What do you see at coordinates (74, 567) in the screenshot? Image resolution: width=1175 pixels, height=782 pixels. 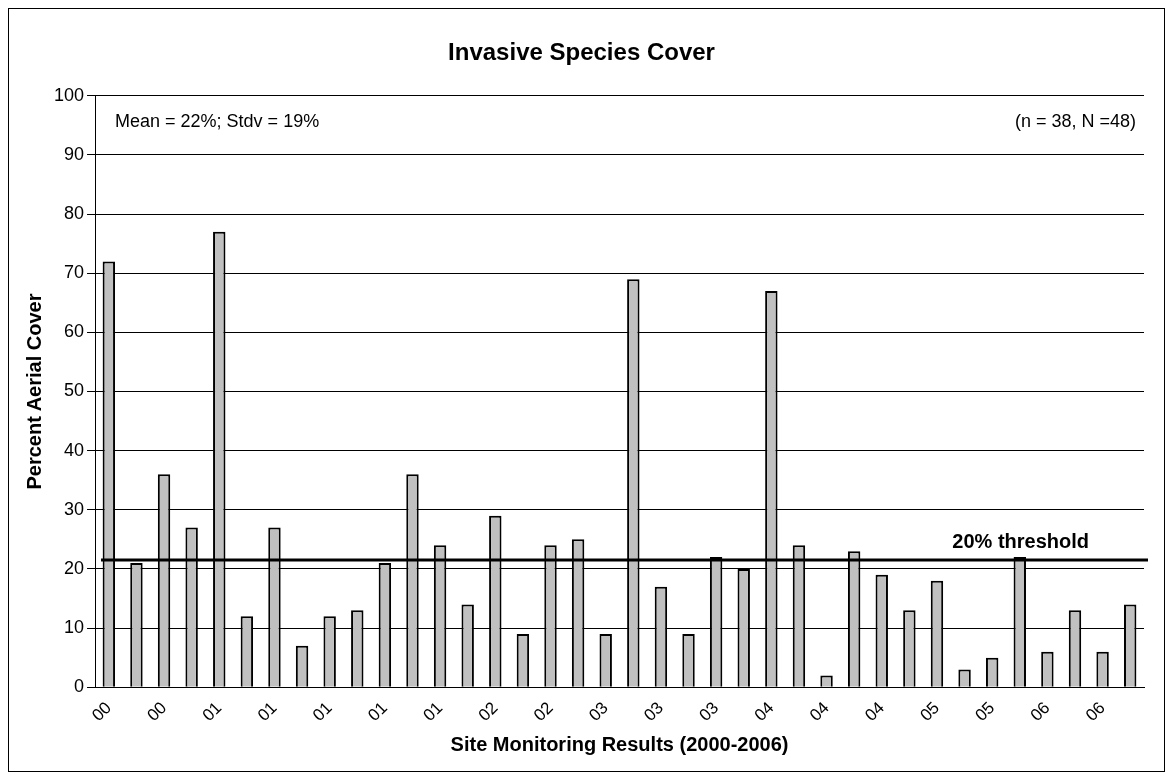 I see `y-tick-label: 20` at bounding box center [74, 567].